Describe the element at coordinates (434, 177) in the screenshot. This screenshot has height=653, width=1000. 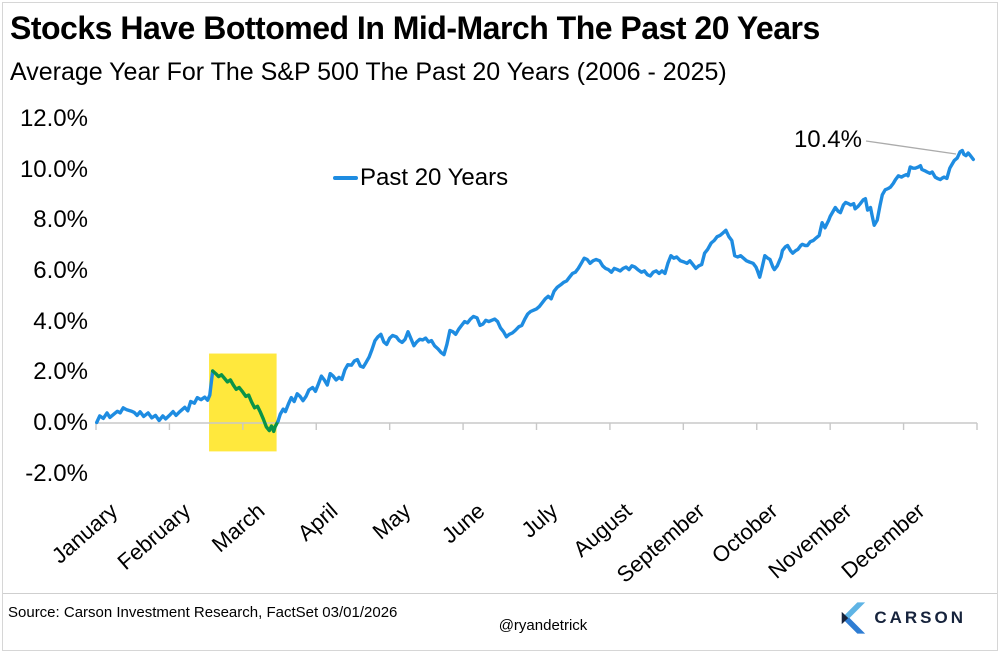
I see `legend-label: Past 20 Years` at that location.